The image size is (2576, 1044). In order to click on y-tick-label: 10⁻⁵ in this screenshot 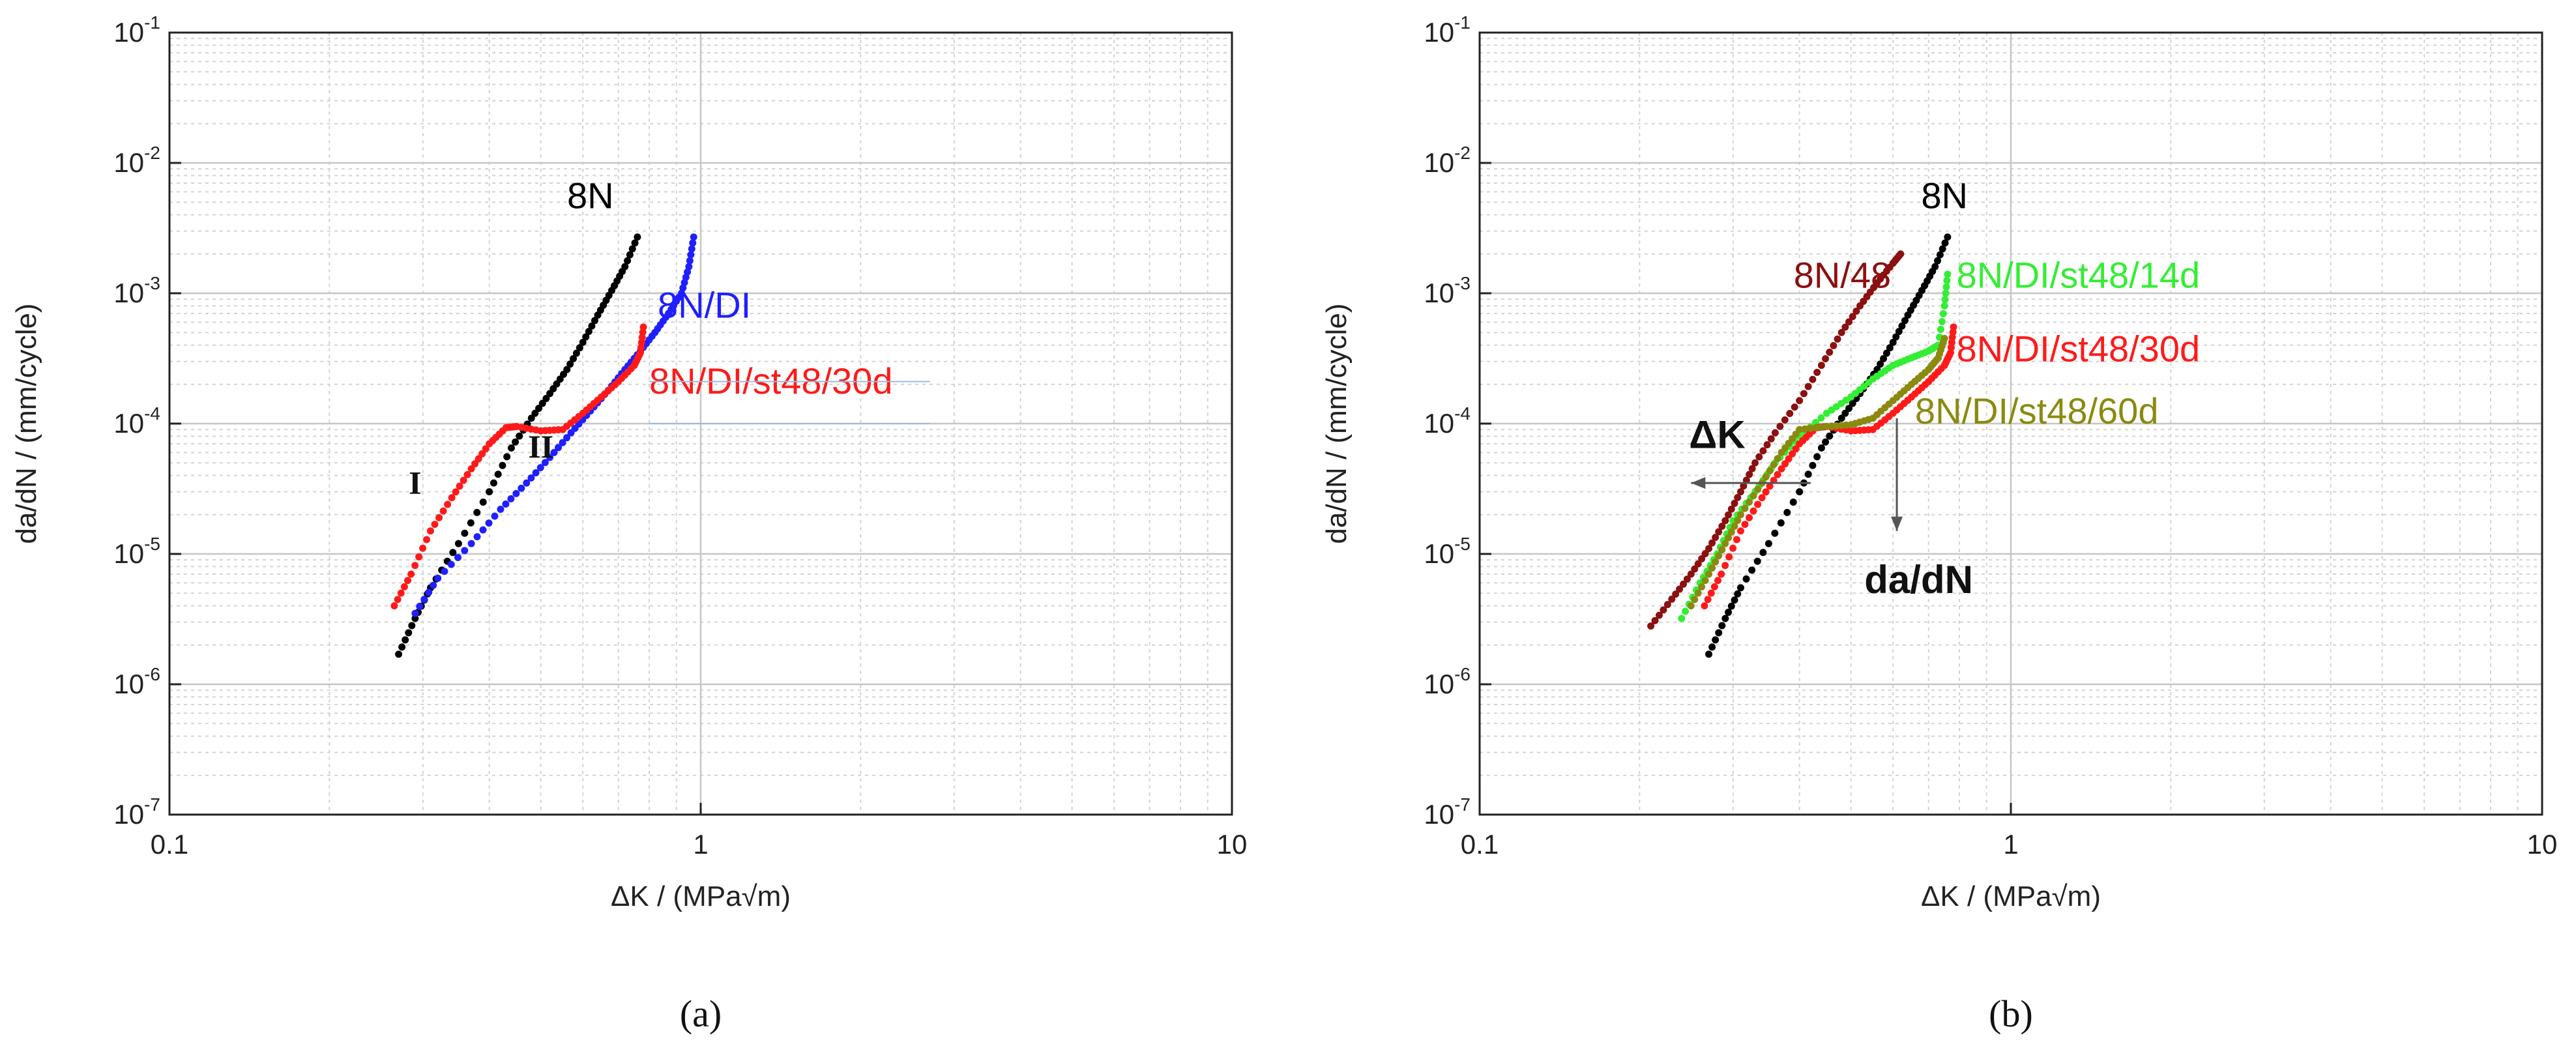, I will do `click(136, 551)`.